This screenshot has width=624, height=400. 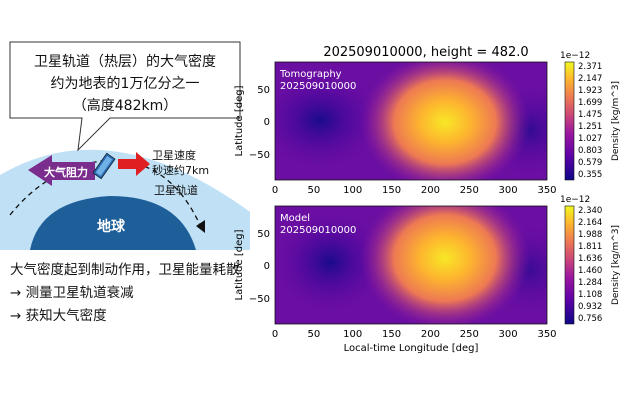 I want to click on cbar-exp-top: 1e−12, so click(x=575, y=56).